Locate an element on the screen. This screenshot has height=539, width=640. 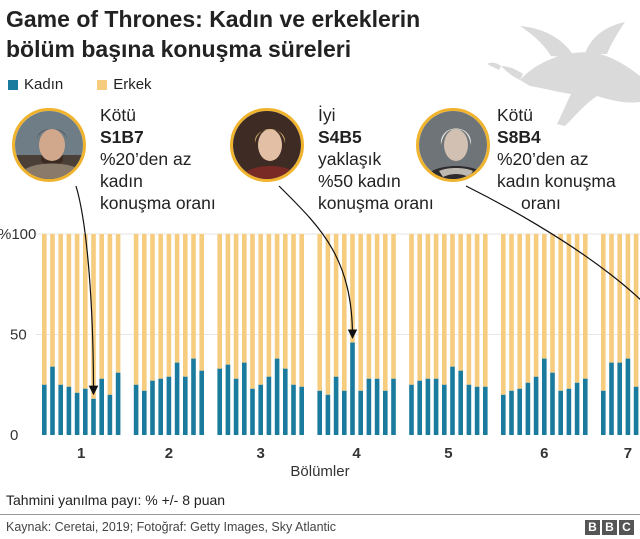
bar-male-s4e3 is located at coordinates (336, 305).